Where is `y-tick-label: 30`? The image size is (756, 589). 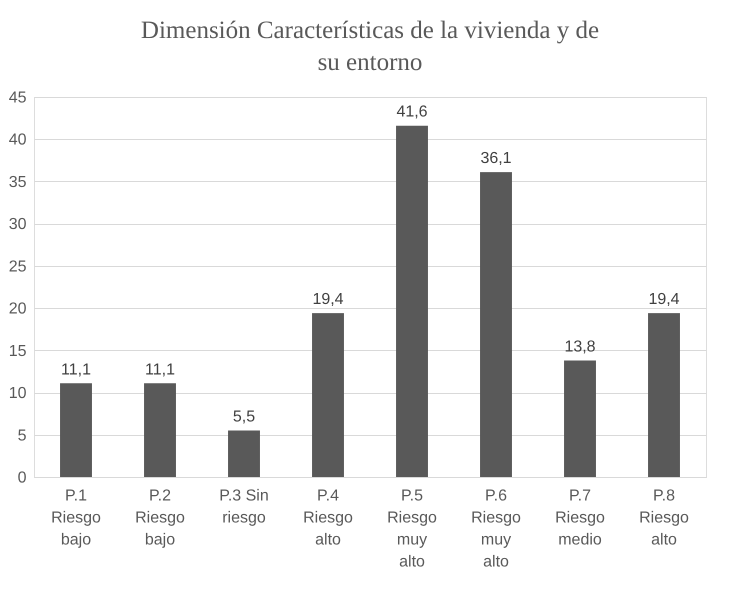 y-tick-label: 30 is located at coordinates (17, 225).